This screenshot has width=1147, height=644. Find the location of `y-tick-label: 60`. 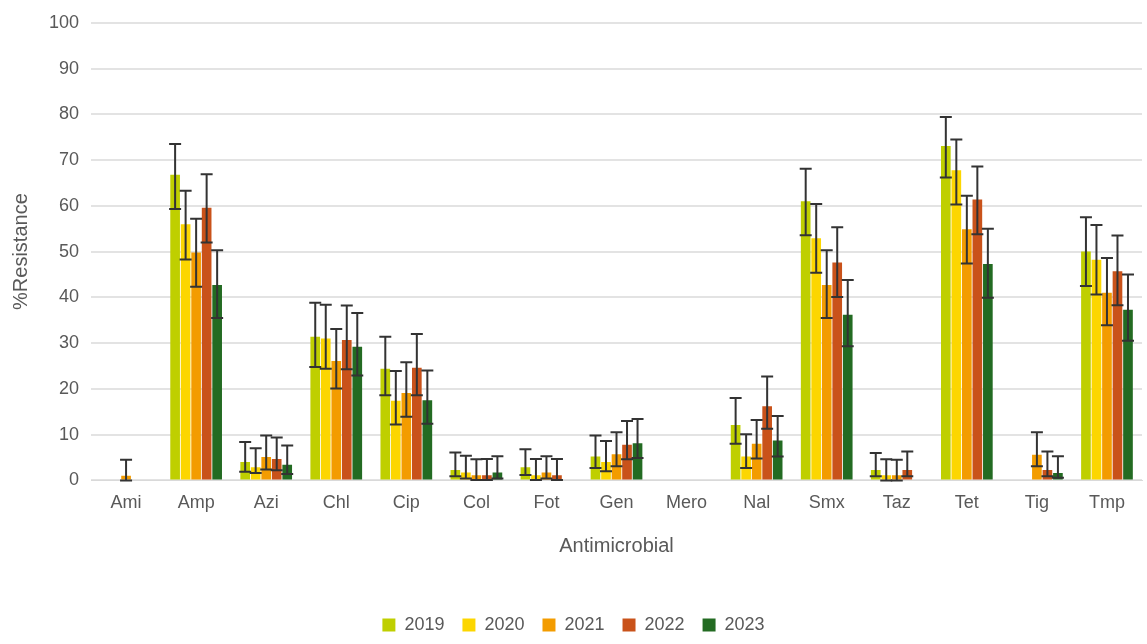

y-tick-label: 60 is located at coordinates (69, 204).